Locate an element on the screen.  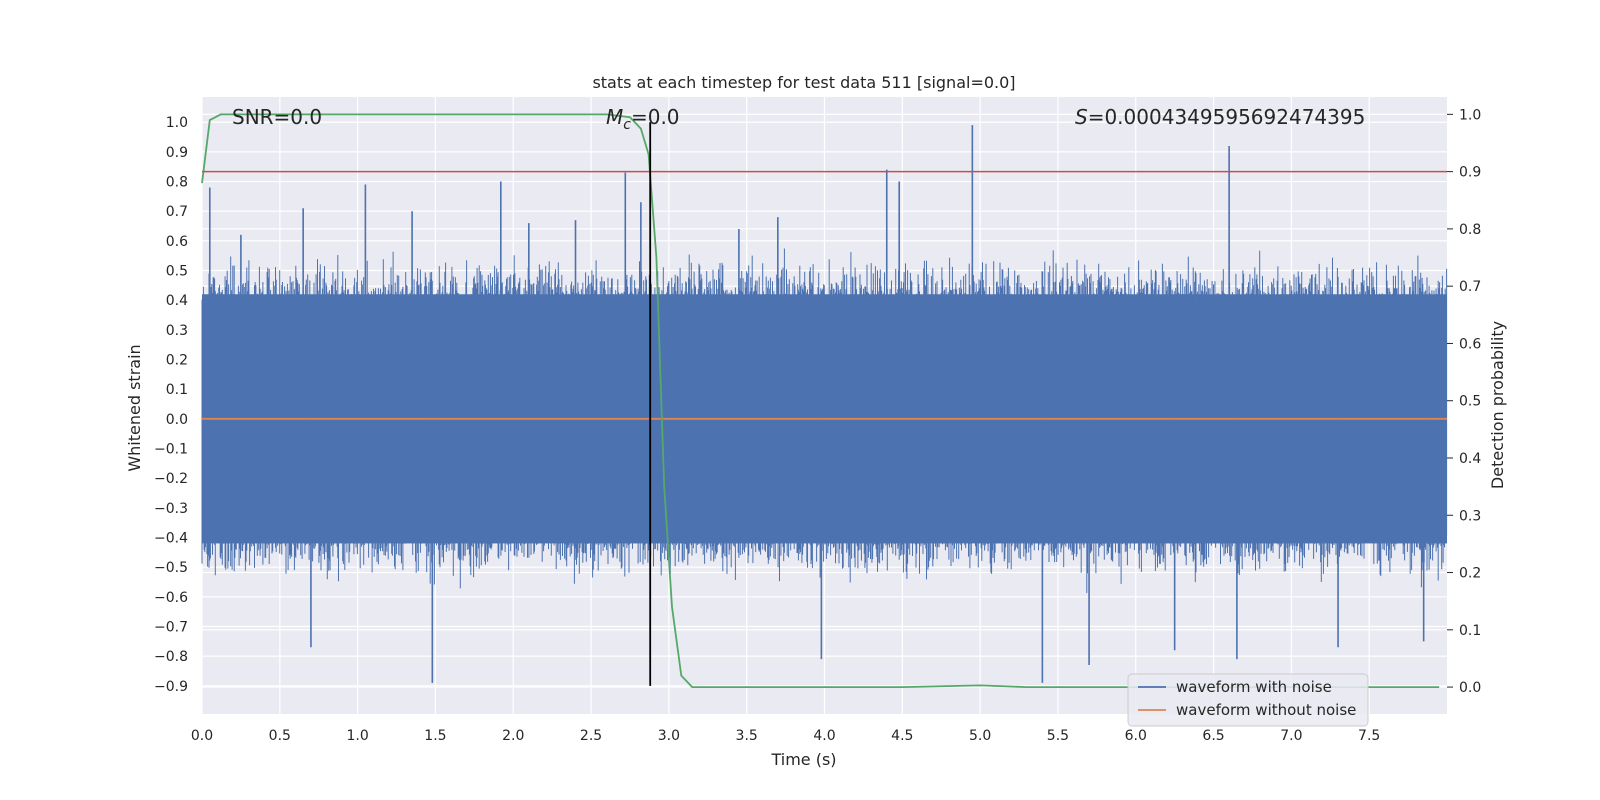
y-right-tick-label: 0.6 is located at coordinates (1470, 344).